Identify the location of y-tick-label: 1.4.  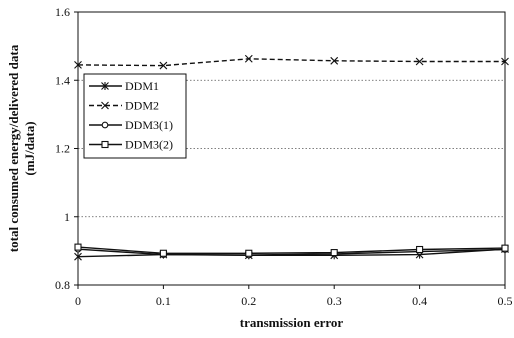
(62, 80).